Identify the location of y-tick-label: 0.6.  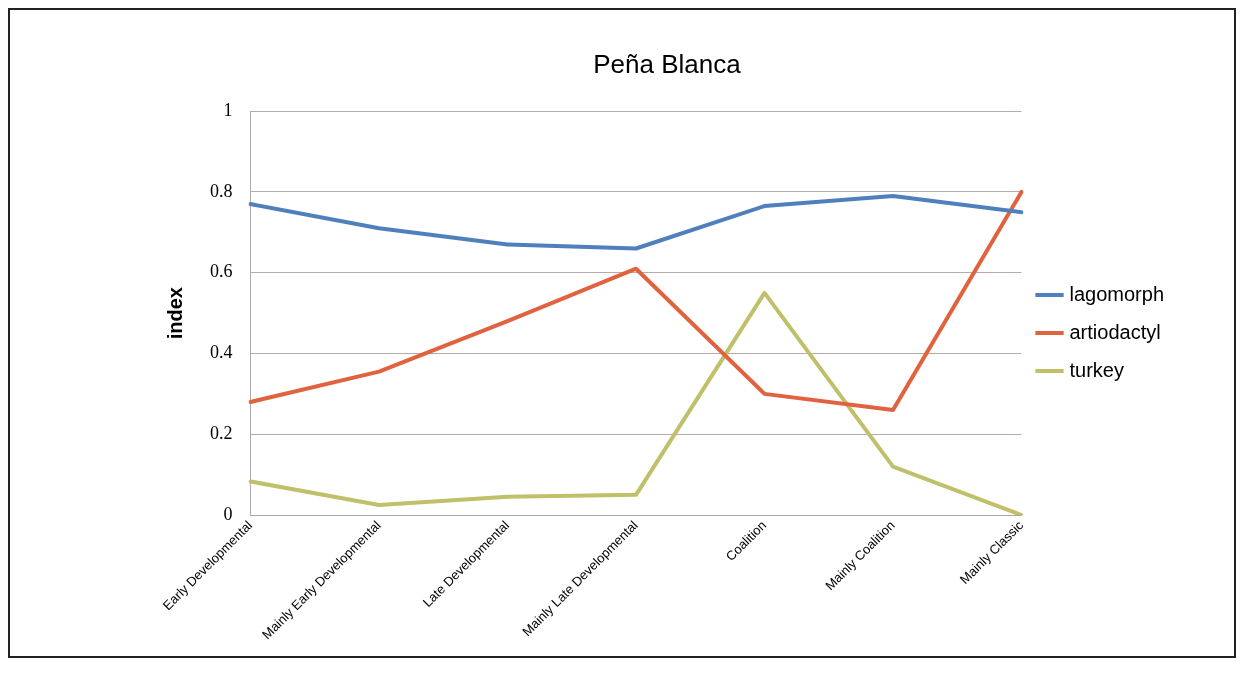
(221, 271).